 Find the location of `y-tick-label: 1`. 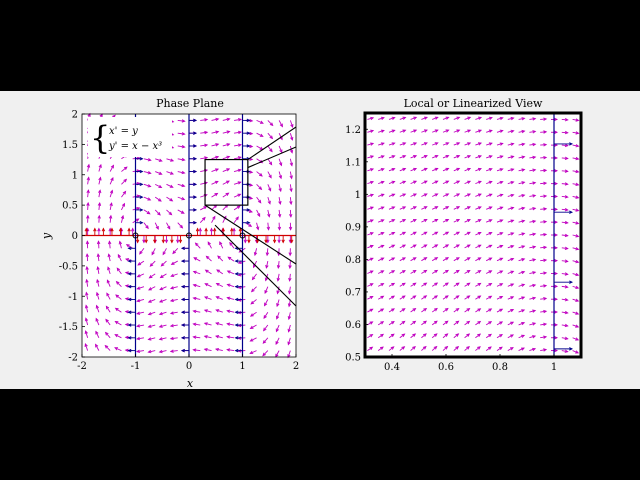

y-tick-label: 1 is located at coordinates (75, 175).